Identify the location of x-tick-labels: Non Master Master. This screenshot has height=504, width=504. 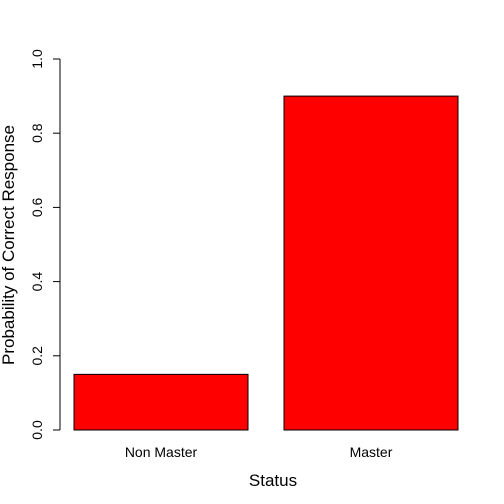
(259, 452).